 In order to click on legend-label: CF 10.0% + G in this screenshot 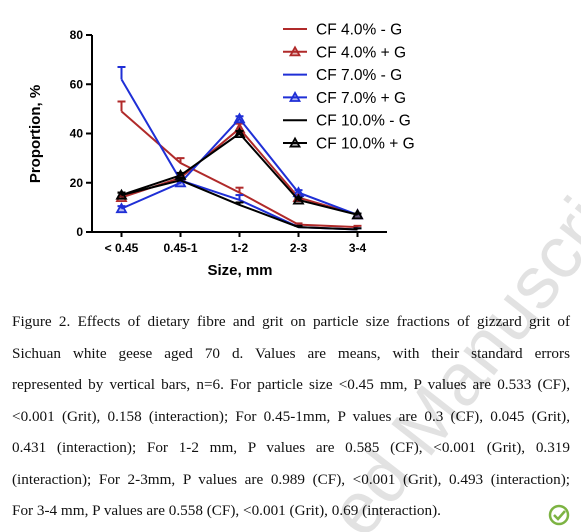, I will do `click(365, 144)`.